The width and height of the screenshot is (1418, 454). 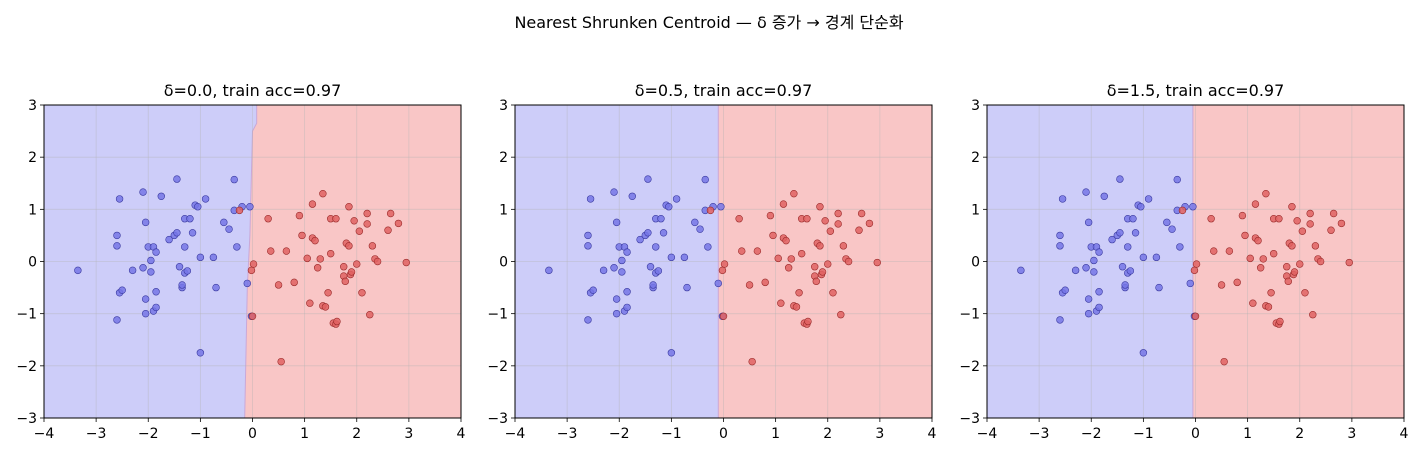 I want to click on decision-boundary, so click(x=251, y=262).